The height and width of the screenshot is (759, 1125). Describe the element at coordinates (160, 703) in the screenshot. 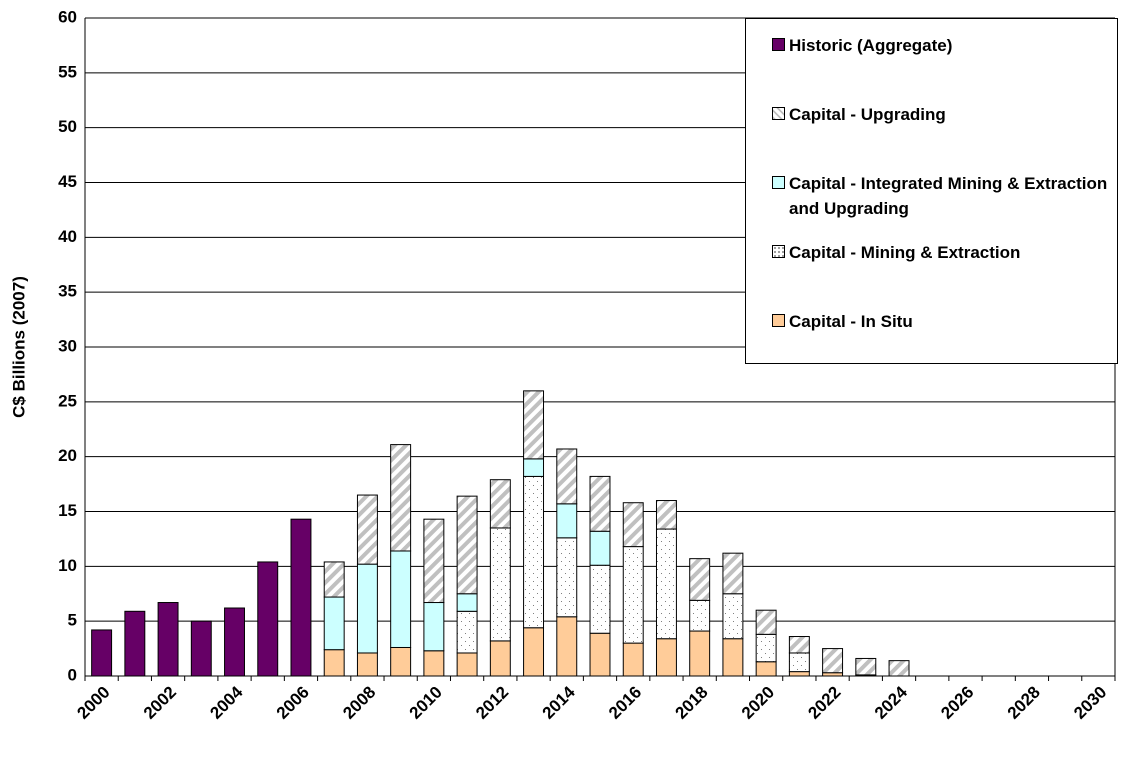

I see `x-tick-label: 2002` at that location.